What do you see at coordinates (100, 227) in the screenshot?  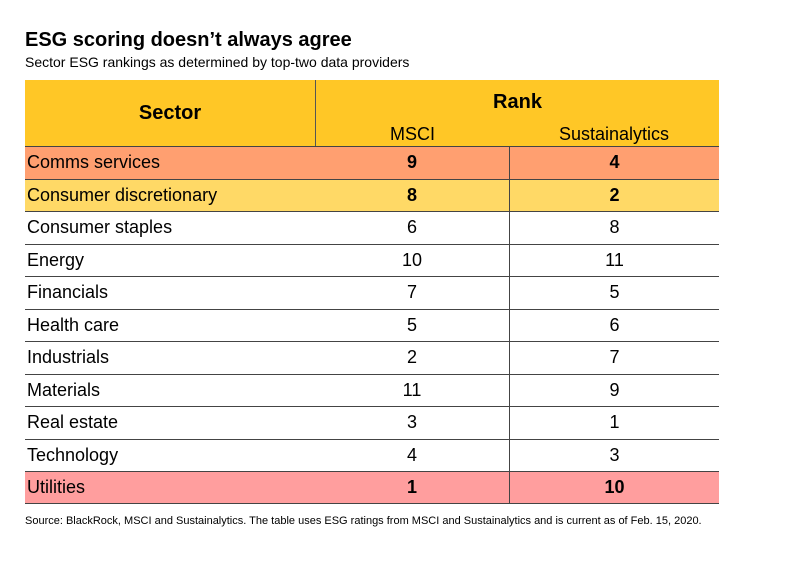 I see `sector-cell: Consumer staples` at bounding box center [100, 227].